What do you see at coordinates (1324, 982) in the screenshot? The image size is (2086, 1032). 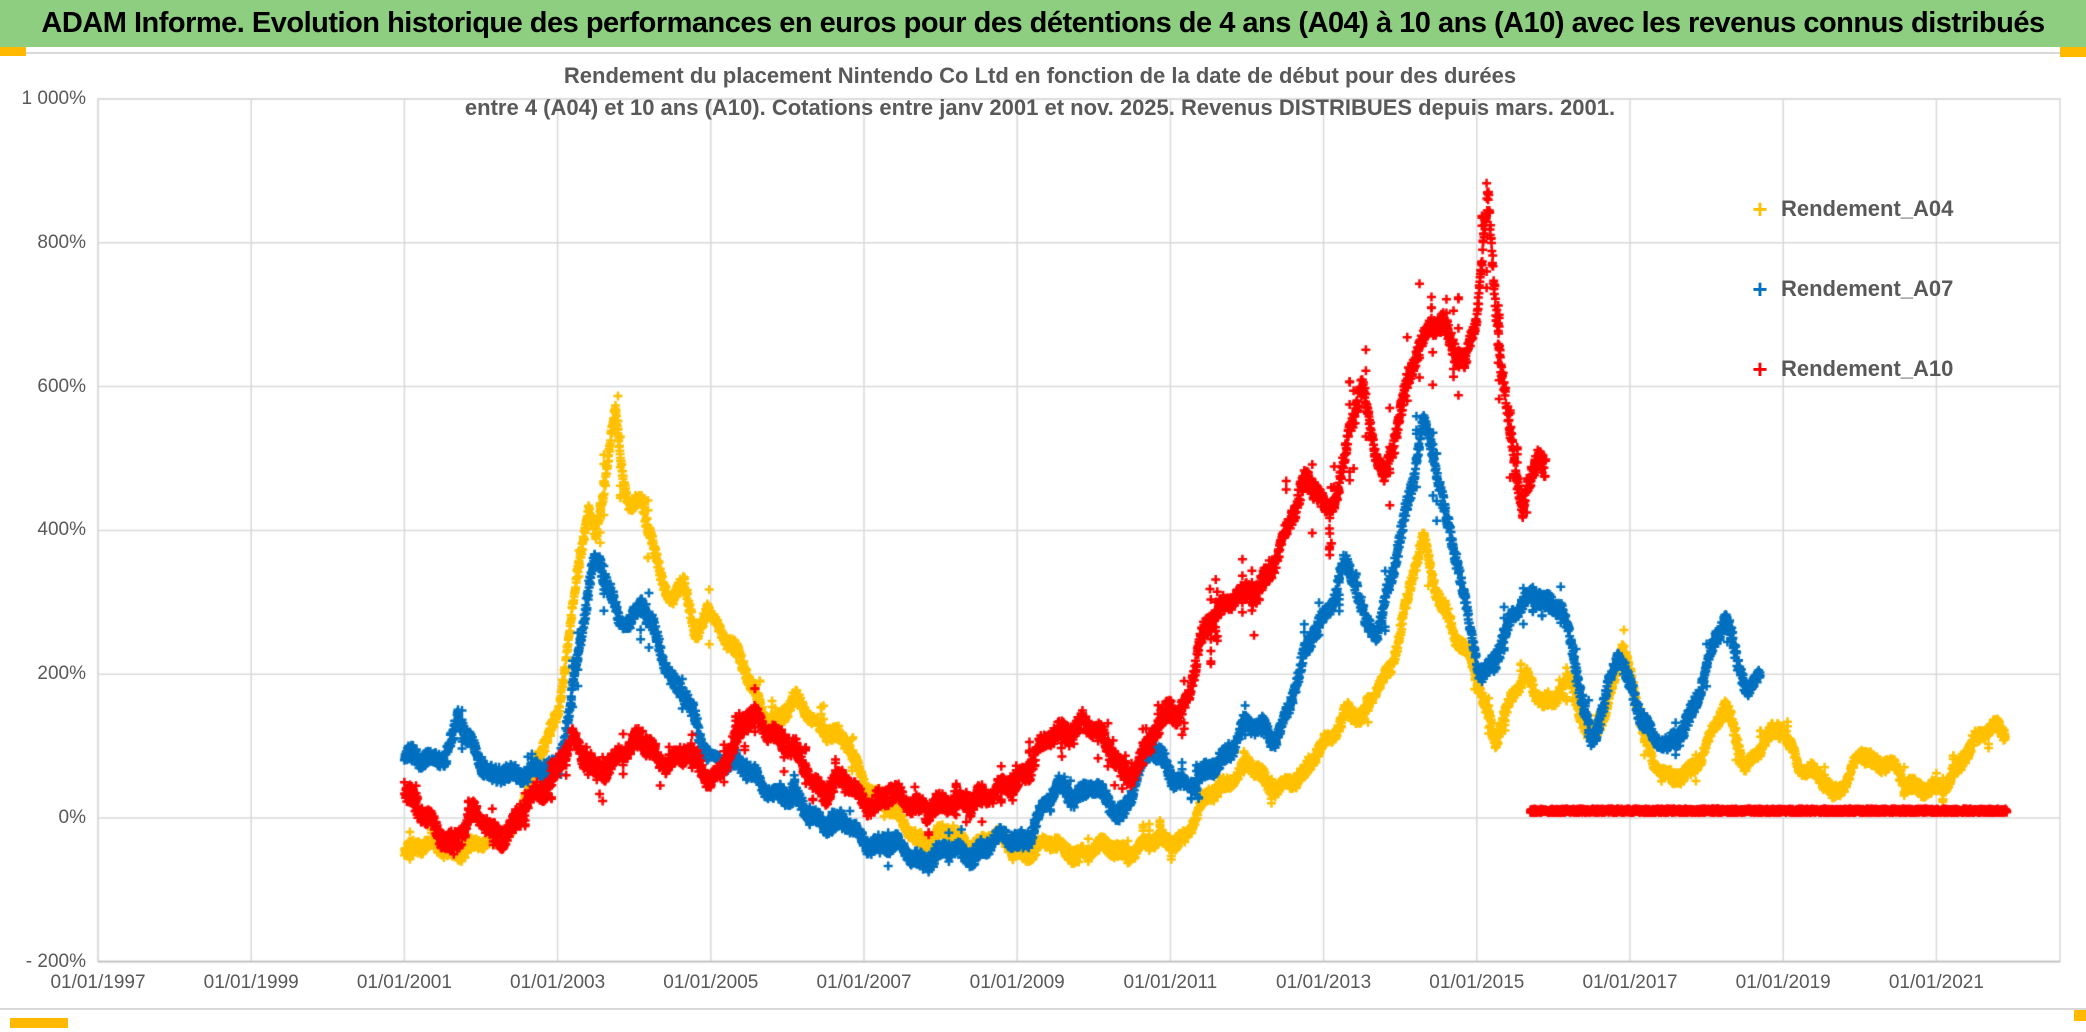 I see `x-axis-tick: 01/01/2013` at bounding box center [1324, 982].